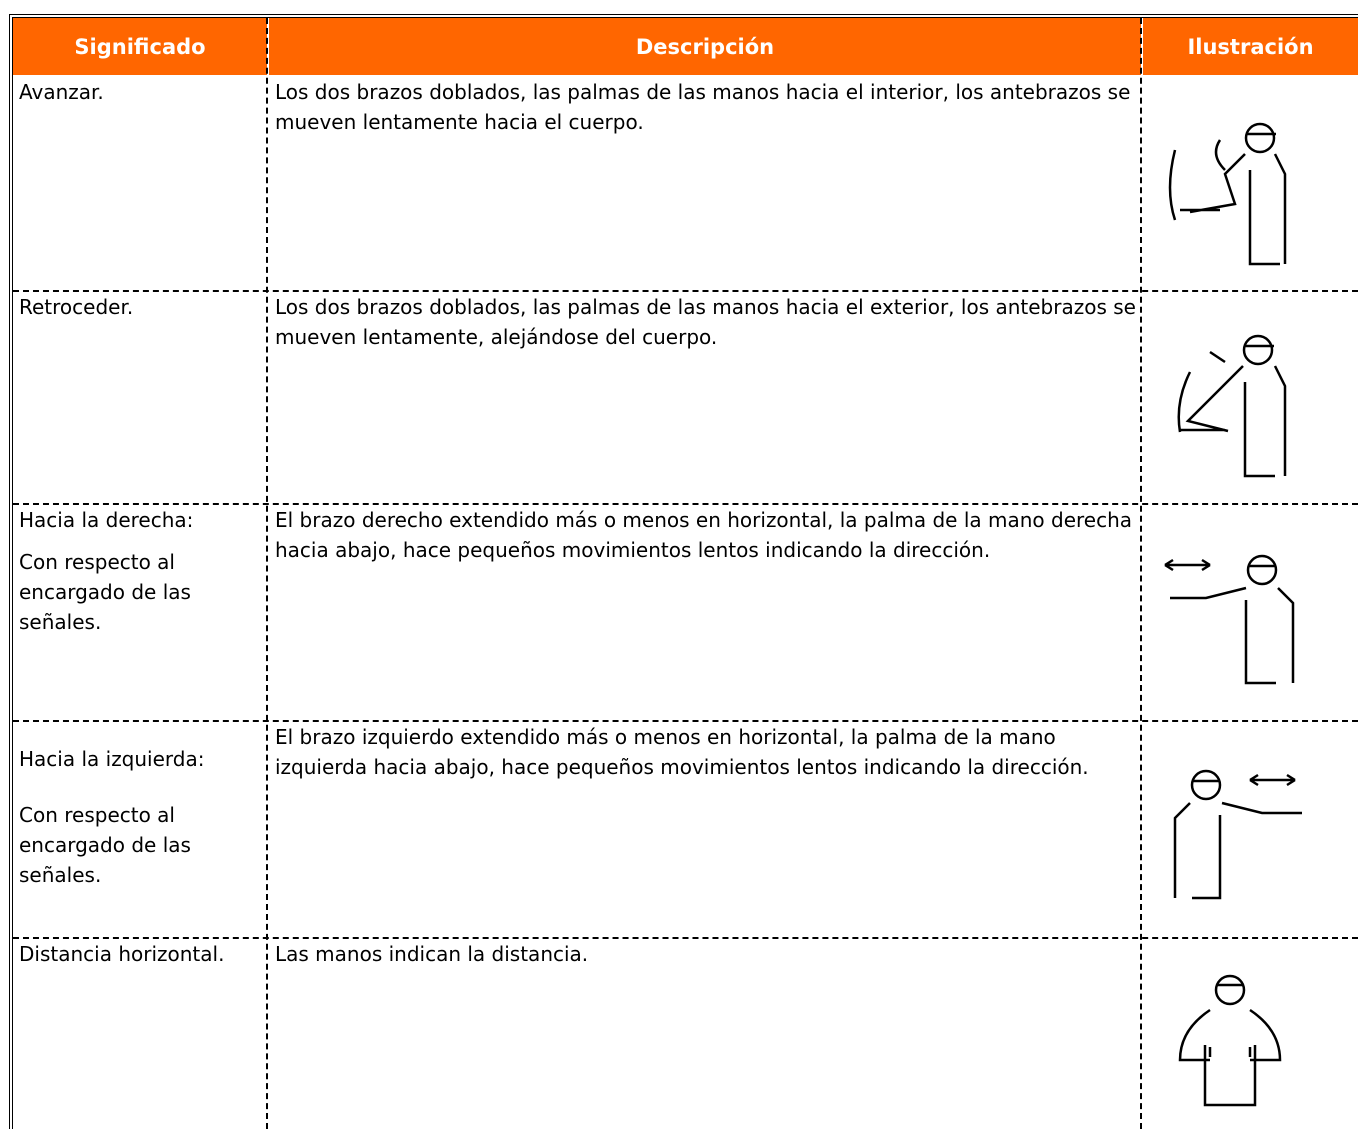 The image size is (1358, 1129). What do you see at coordinates (140, 46) in the screenshot?
I see `header-cell: Significado` at bounding box center [140, 46].